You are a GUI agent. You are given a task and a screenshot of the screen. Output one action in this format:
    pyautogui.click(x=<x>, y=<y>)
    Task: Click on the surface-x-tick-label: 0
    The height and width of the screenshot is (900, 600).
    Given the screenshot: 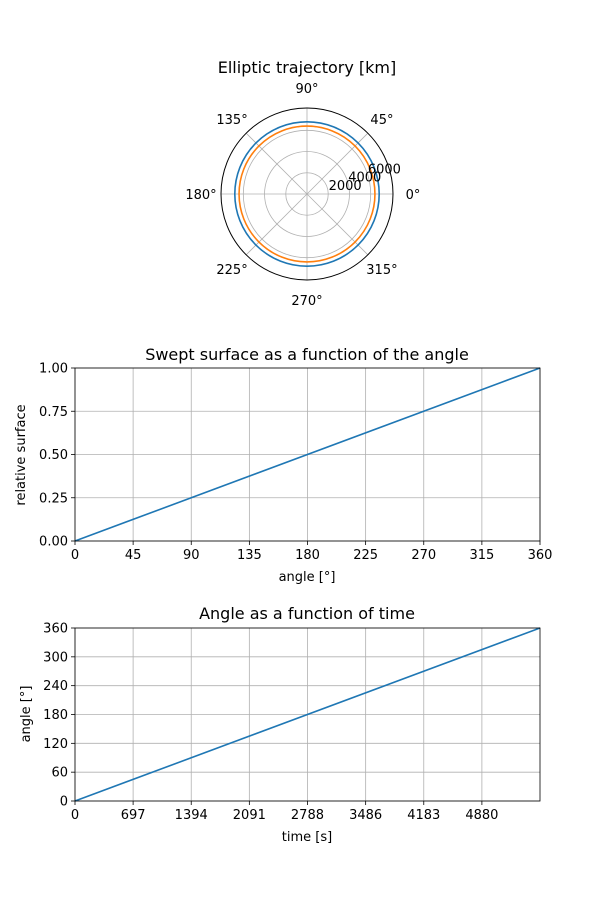 What is the action you would take?
    pyautogui.click(x=75, y=555)
    